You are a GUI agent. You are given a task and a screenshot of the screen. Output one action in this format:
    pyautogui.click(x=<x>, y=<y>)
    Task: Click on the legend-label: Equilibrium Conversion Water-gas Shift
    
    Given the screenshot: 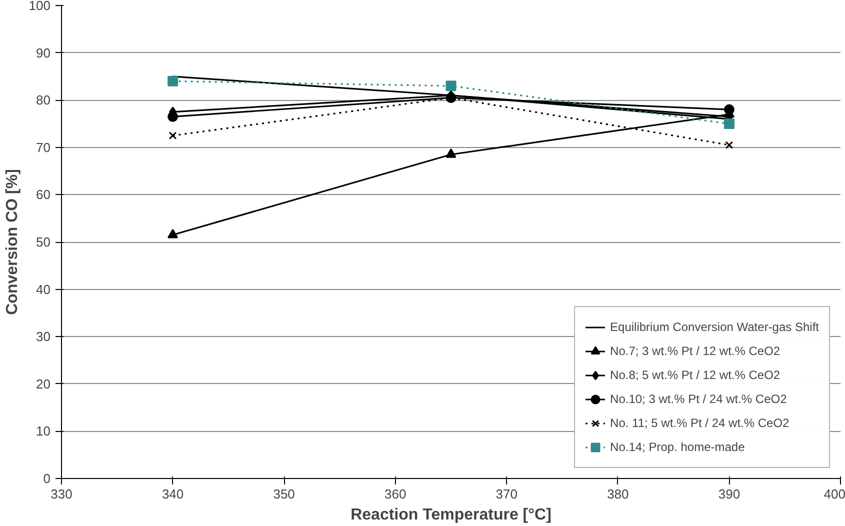 What is the action you would take?
    pyautogui.click(x=714, y=327)
    